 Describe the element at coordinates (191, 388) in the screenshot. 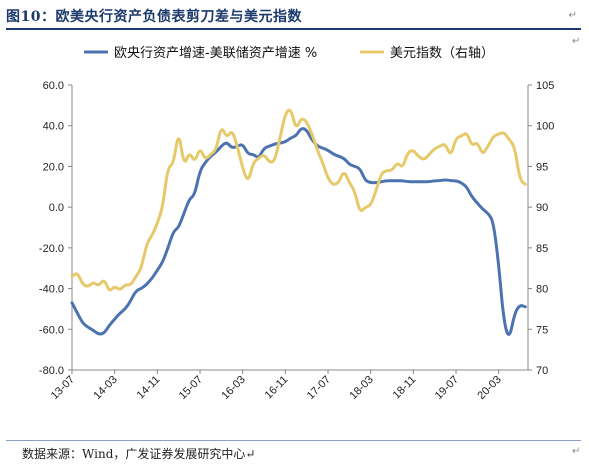

I see `x-tick-label: 15-07` at that location.